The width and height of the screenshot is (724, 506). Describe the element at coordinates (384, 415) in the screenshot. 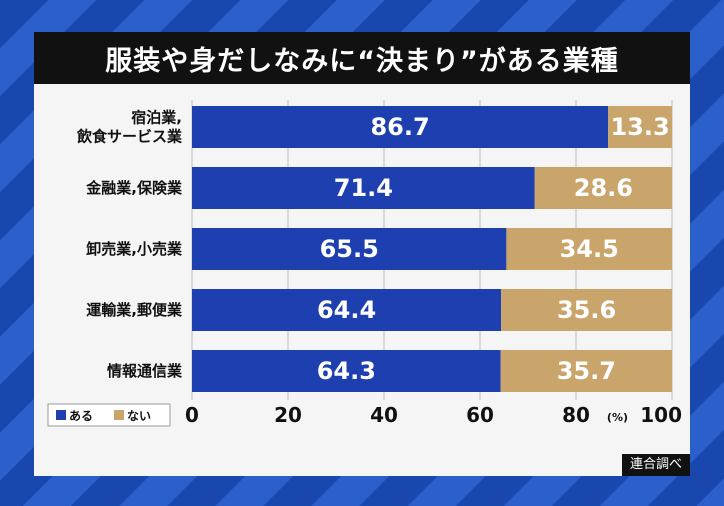

I see `tick-label-40: 40` at that location.